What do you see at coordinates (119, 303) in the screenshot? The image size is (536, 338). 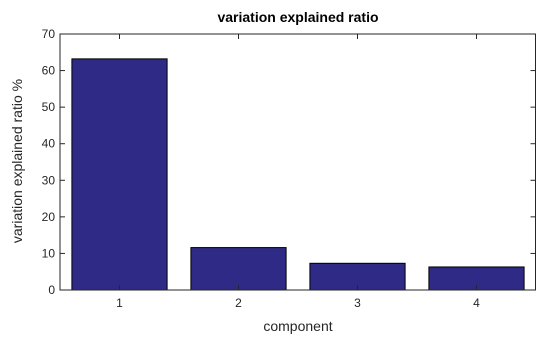 I see `x-tick-label: 1` at bounding box center [119, 303].